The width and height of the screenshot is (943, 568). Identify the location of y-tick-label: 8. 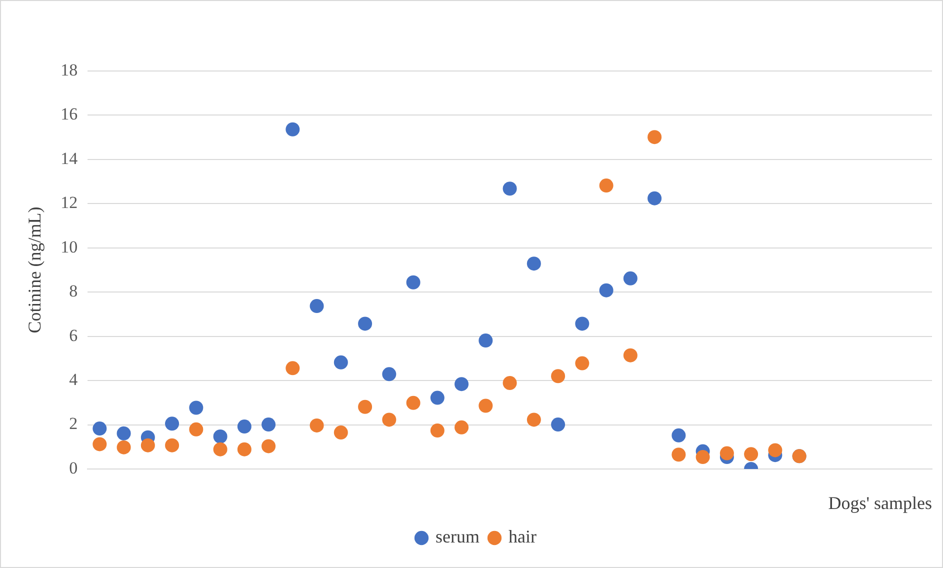
(73, 291).